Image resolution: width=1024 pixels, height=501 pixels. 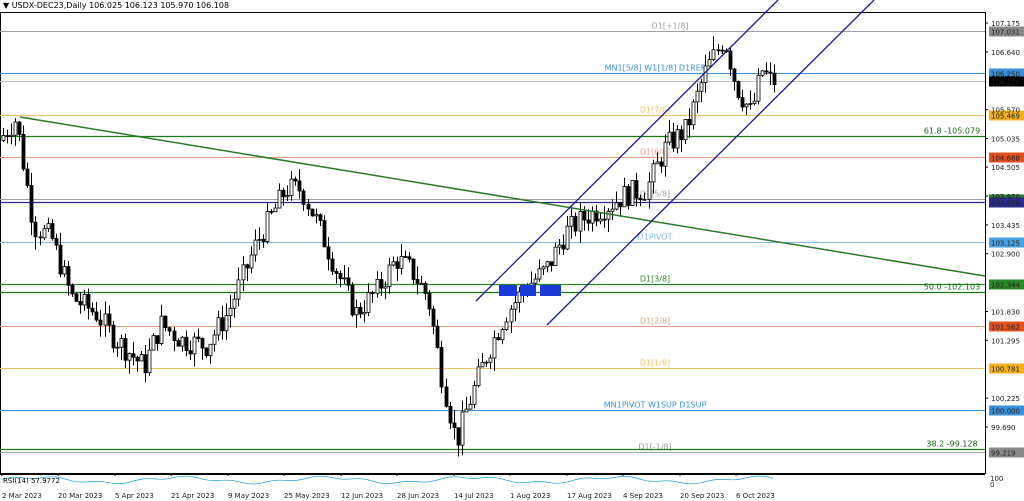 I want to click on marker-box, so click(x=508, y=290).